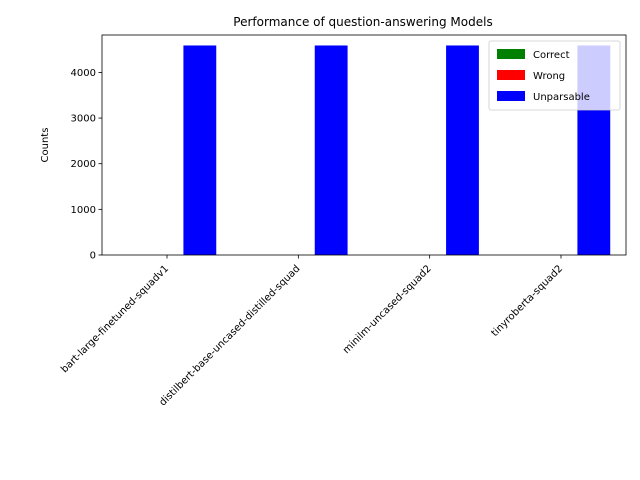  Describe the element at coordinates (45, 145) in the screenshot. I see `y-axis-label: Counts` at that location.